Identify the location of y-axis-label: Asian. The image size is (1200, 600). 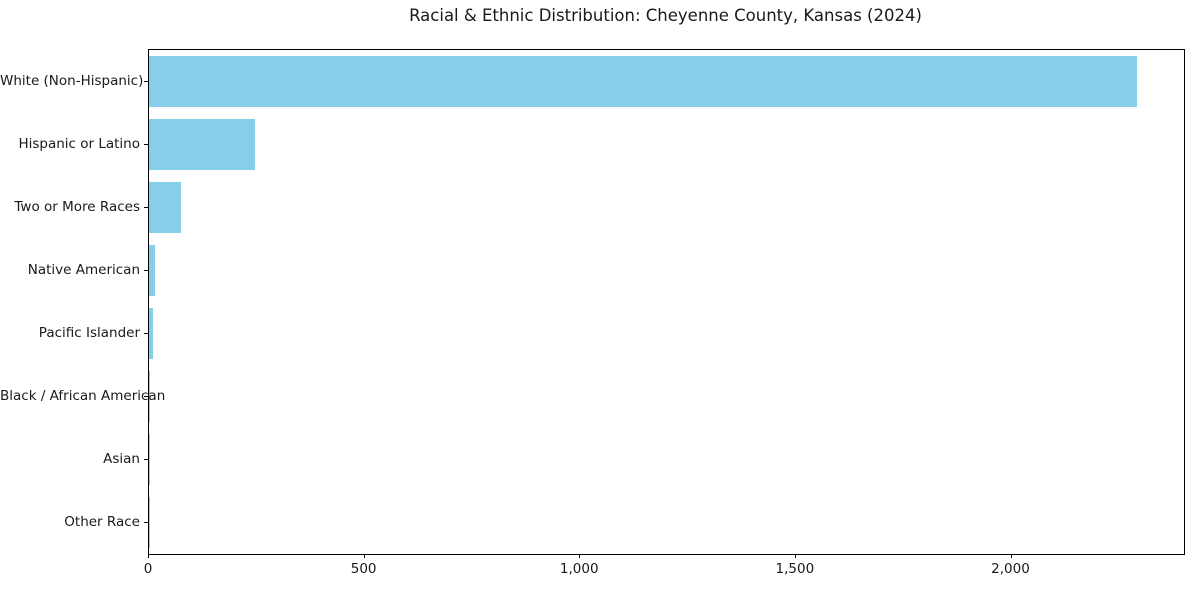
(121, 458).